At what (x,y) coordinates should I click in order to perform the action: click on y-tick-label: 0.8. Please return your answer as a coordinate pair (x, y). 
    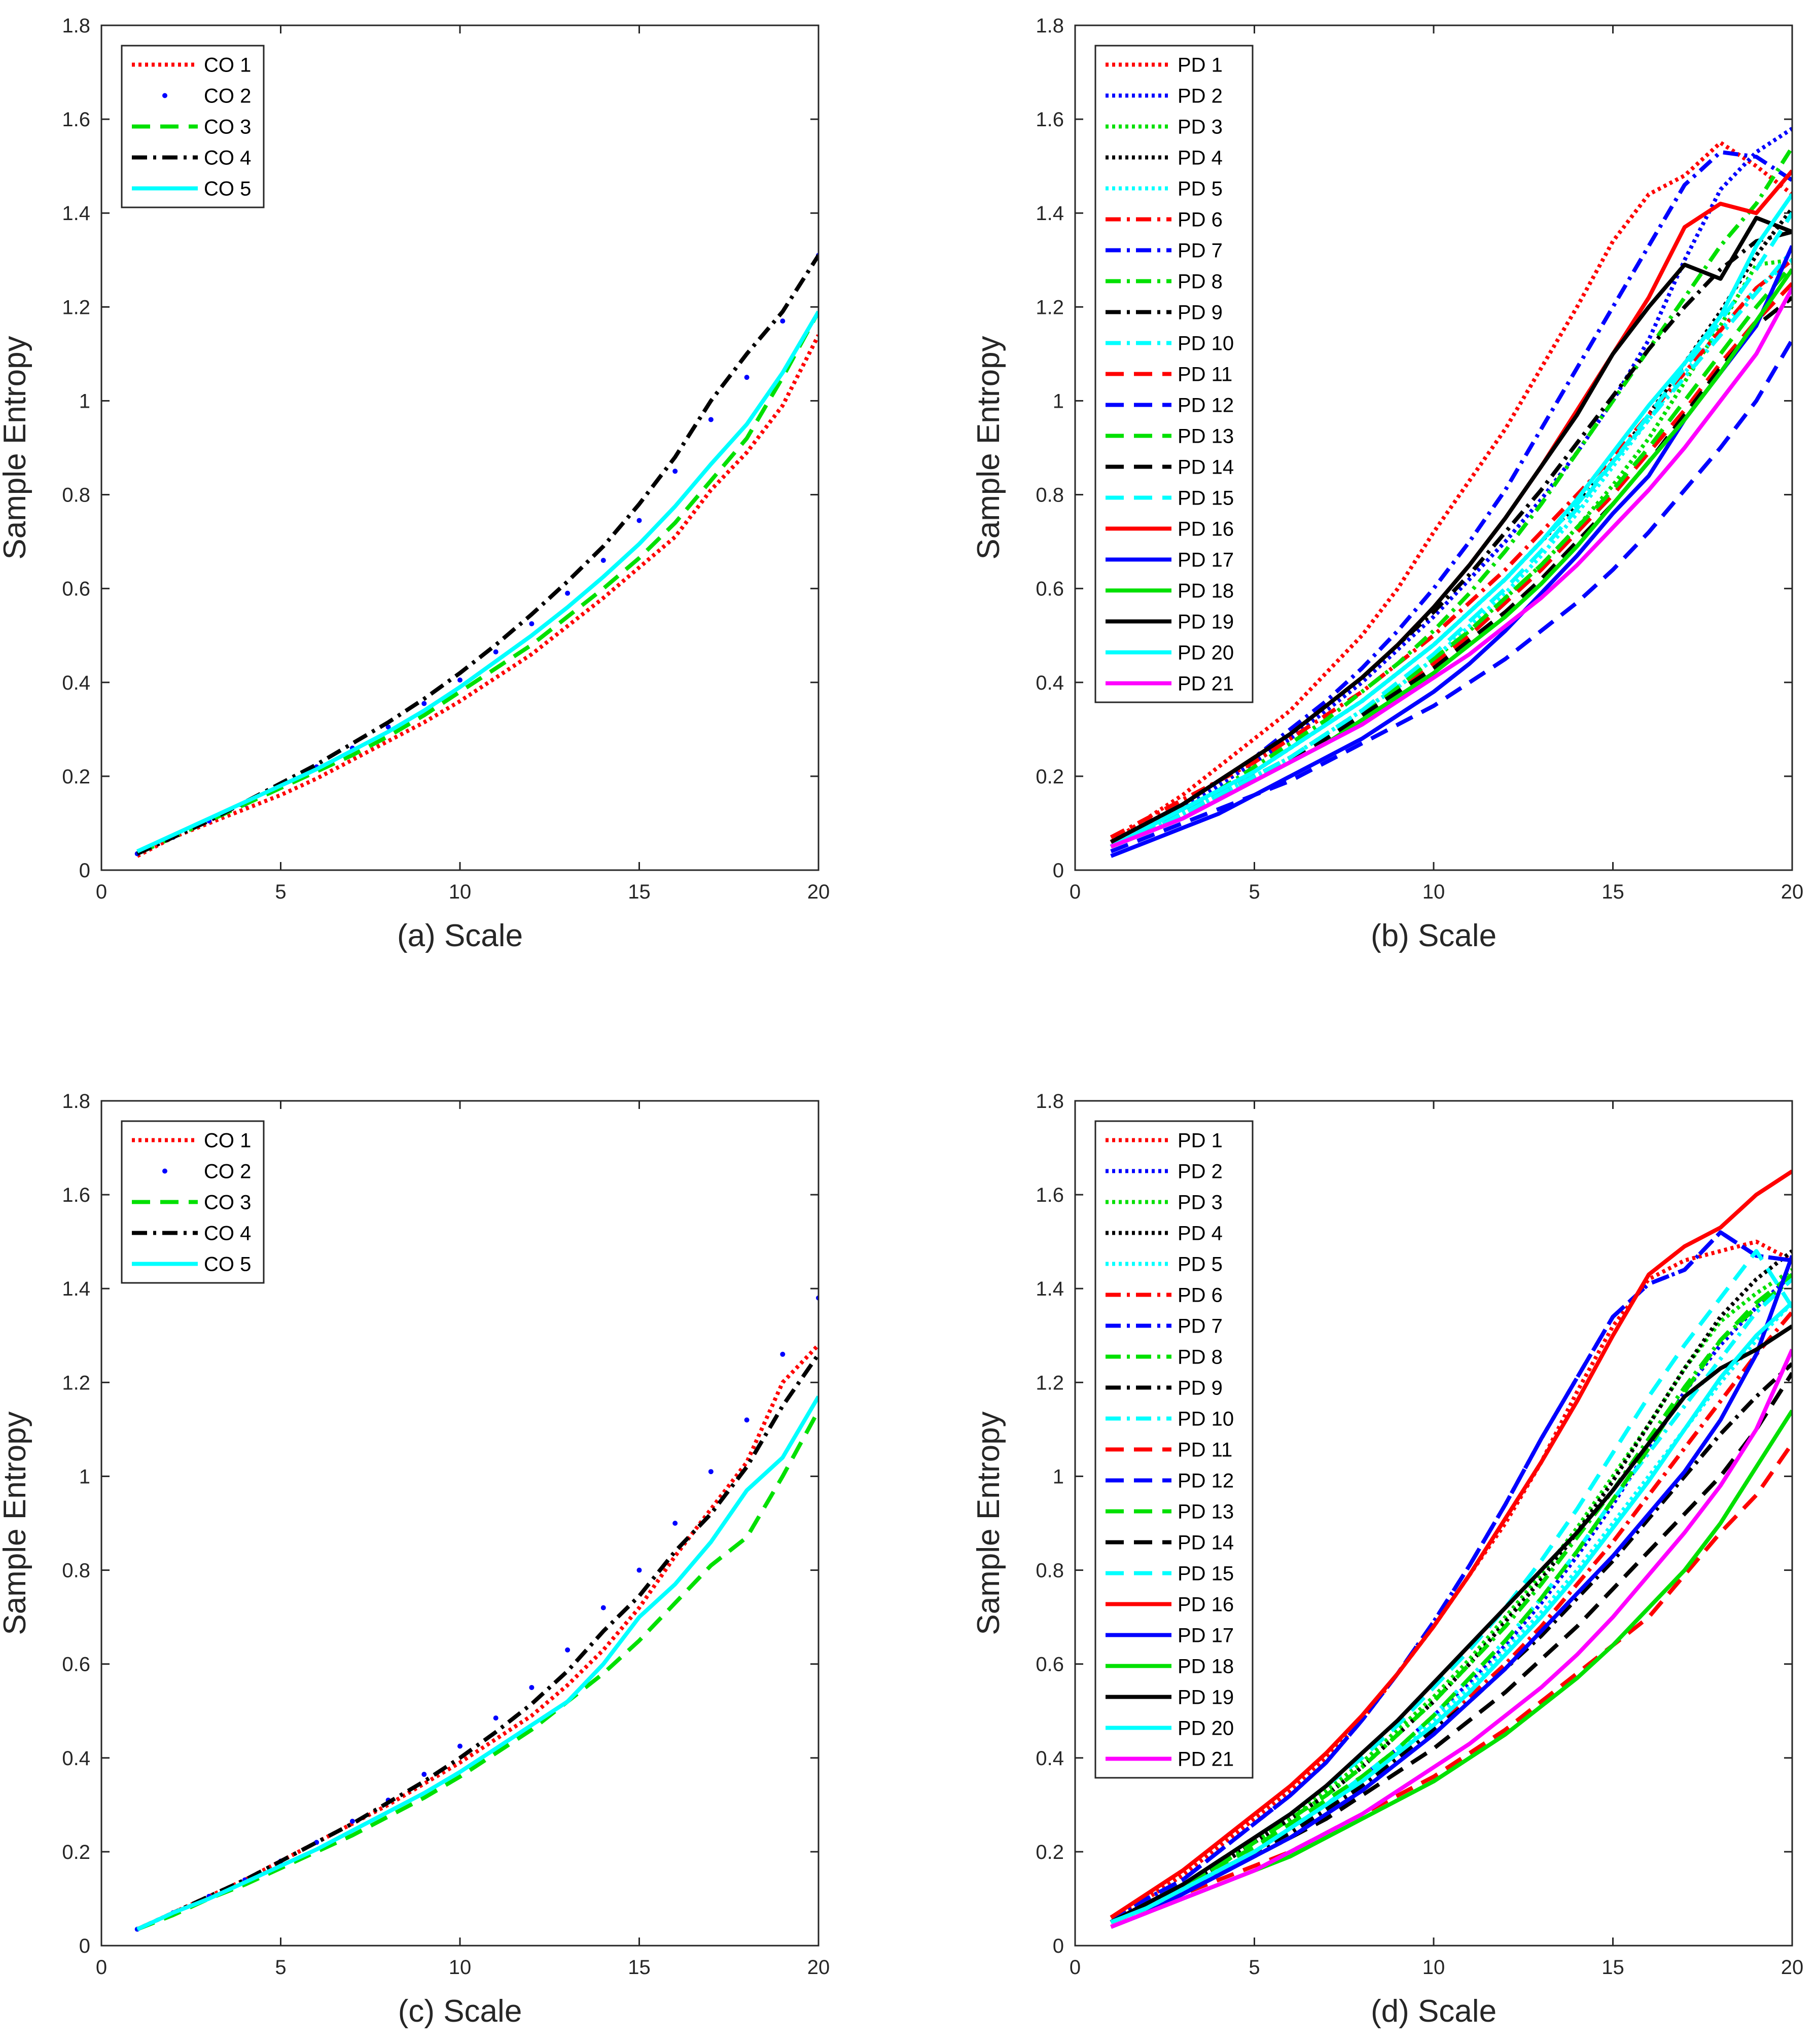
    Looking at the image, I should click on (1050, 1571).